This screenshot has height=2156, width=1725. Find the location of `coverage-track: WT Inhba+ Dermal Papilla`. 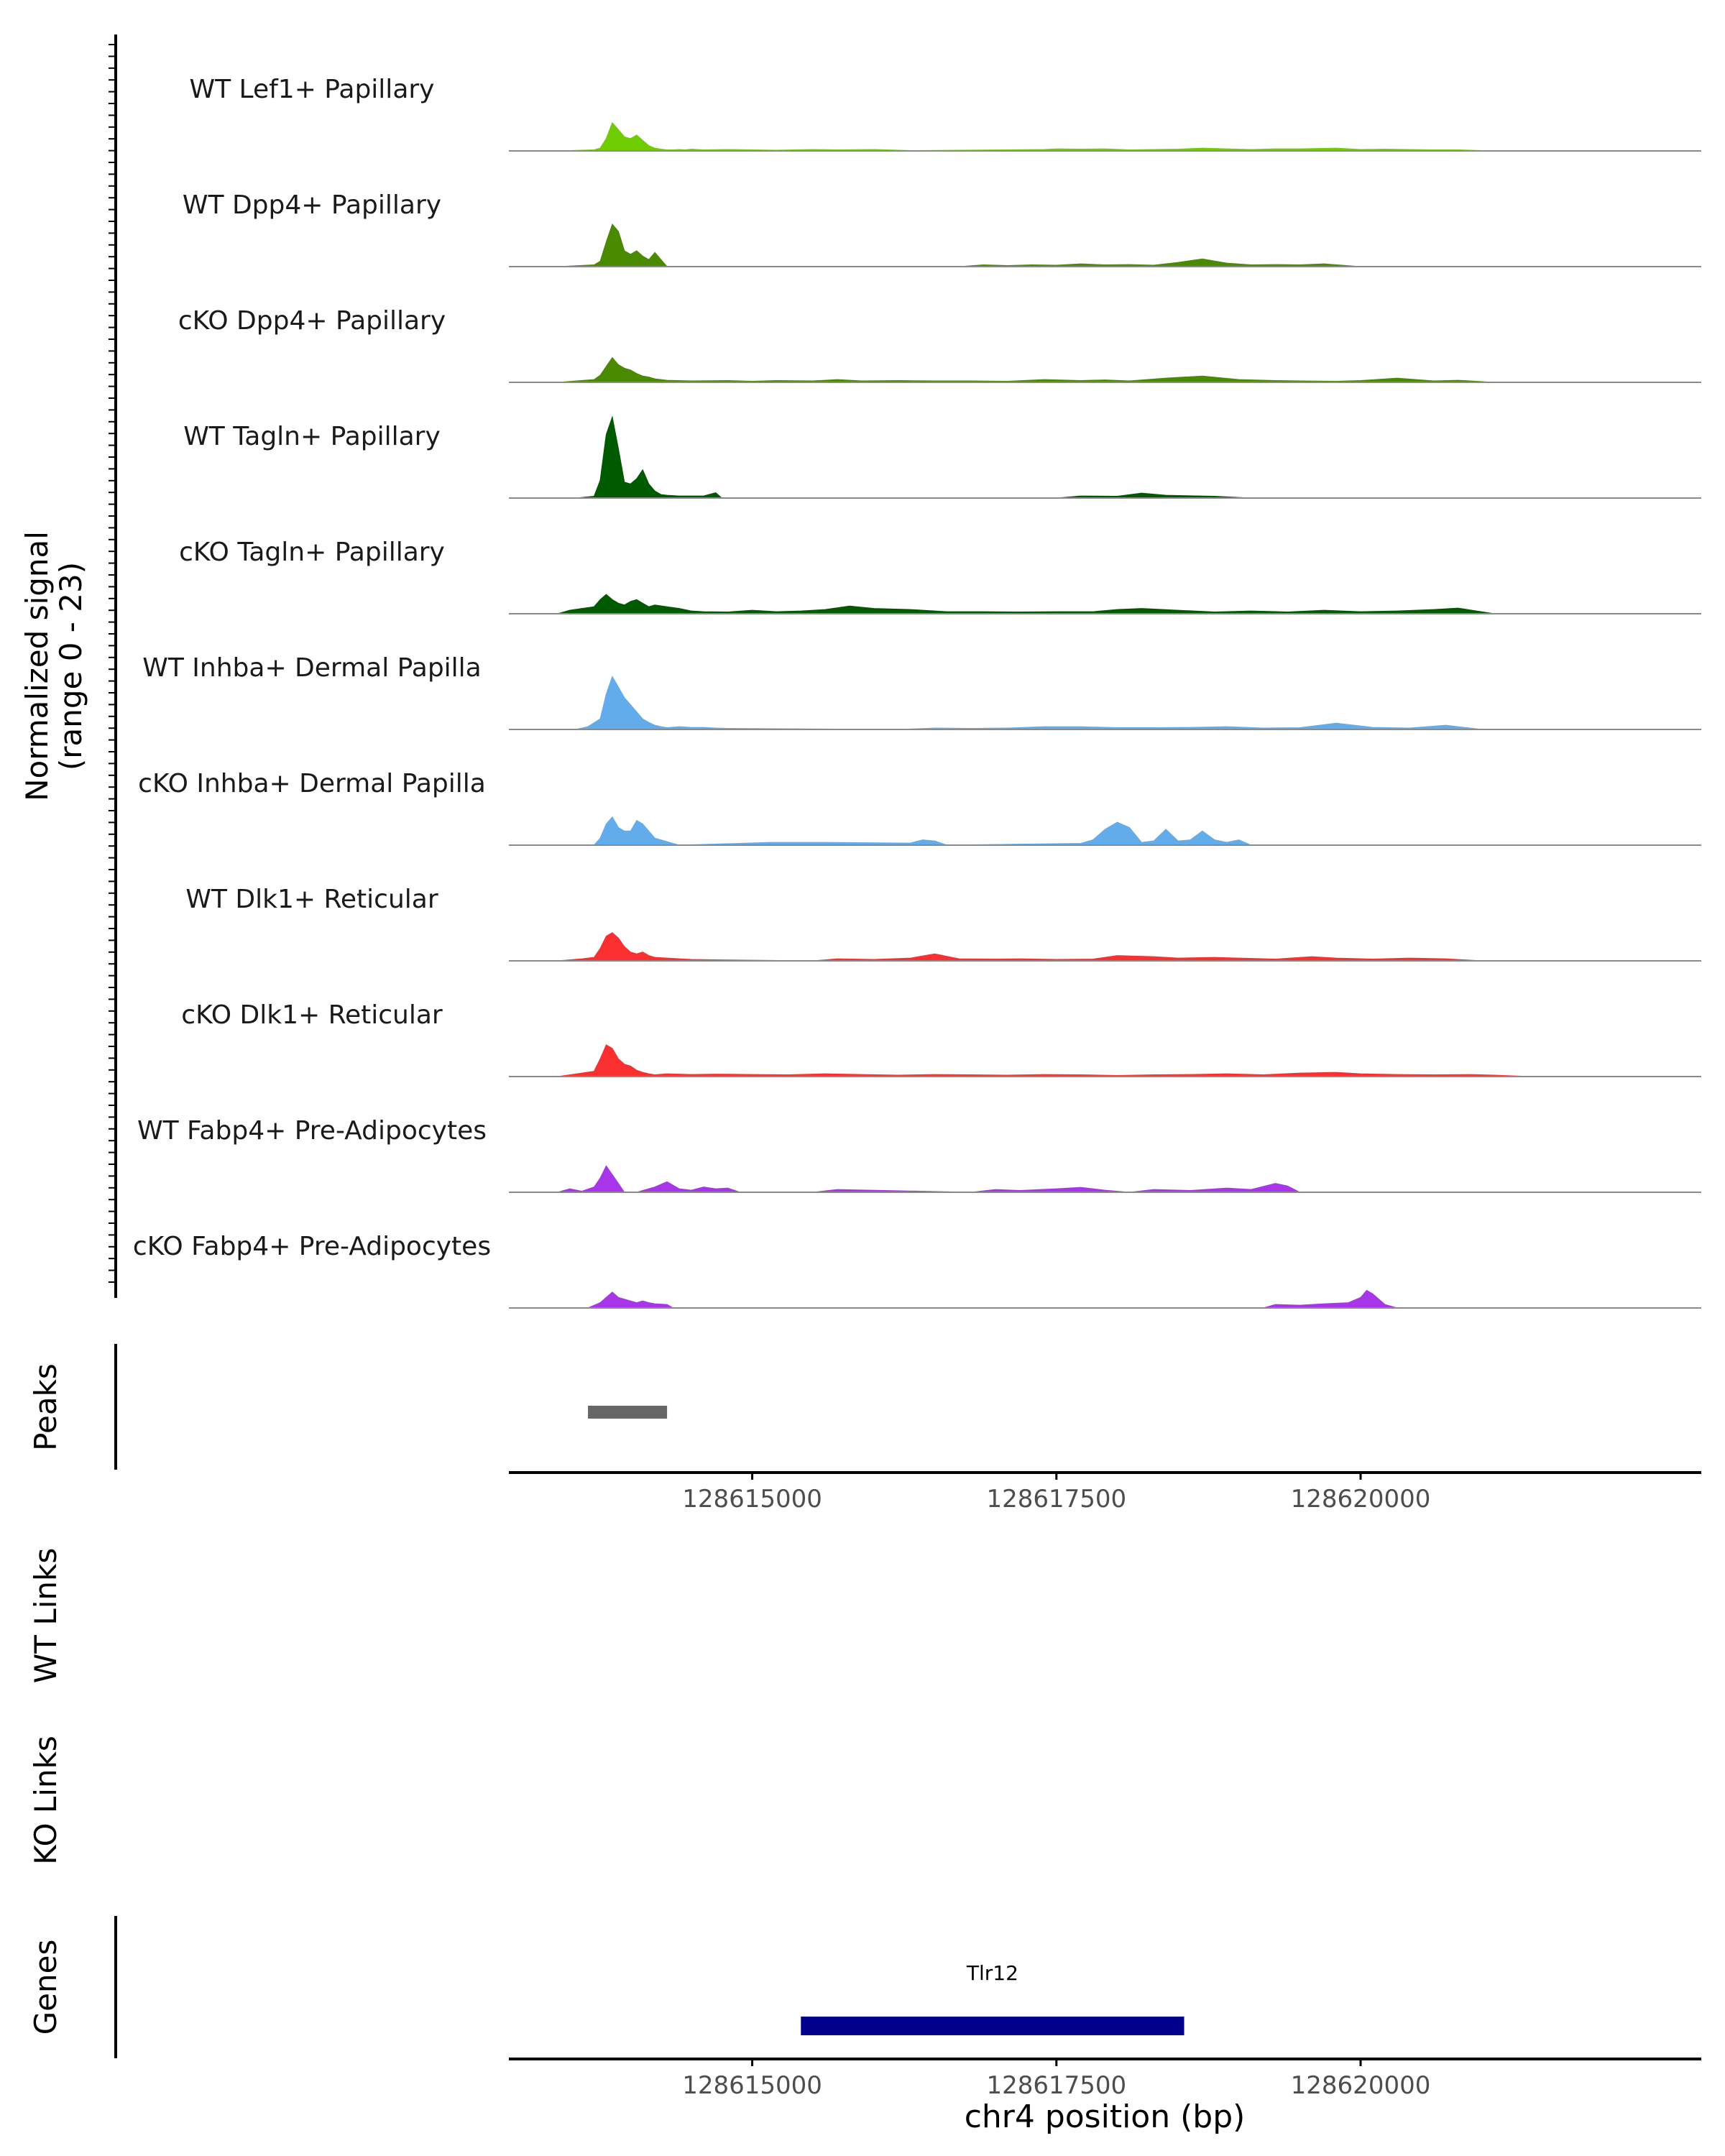

coverage-track: WT Inhba+ Dermal Papilla is located at coordinates (921, 691).